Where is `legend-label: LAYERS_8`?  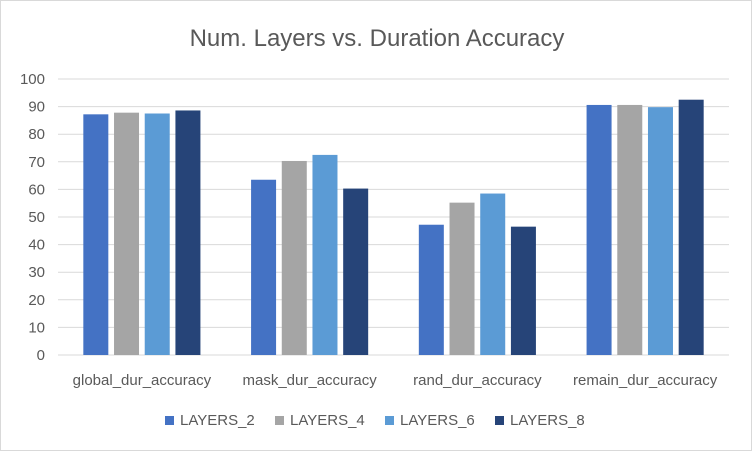 legend-label: LAYERS_8 is located at coordinates (547, 420).